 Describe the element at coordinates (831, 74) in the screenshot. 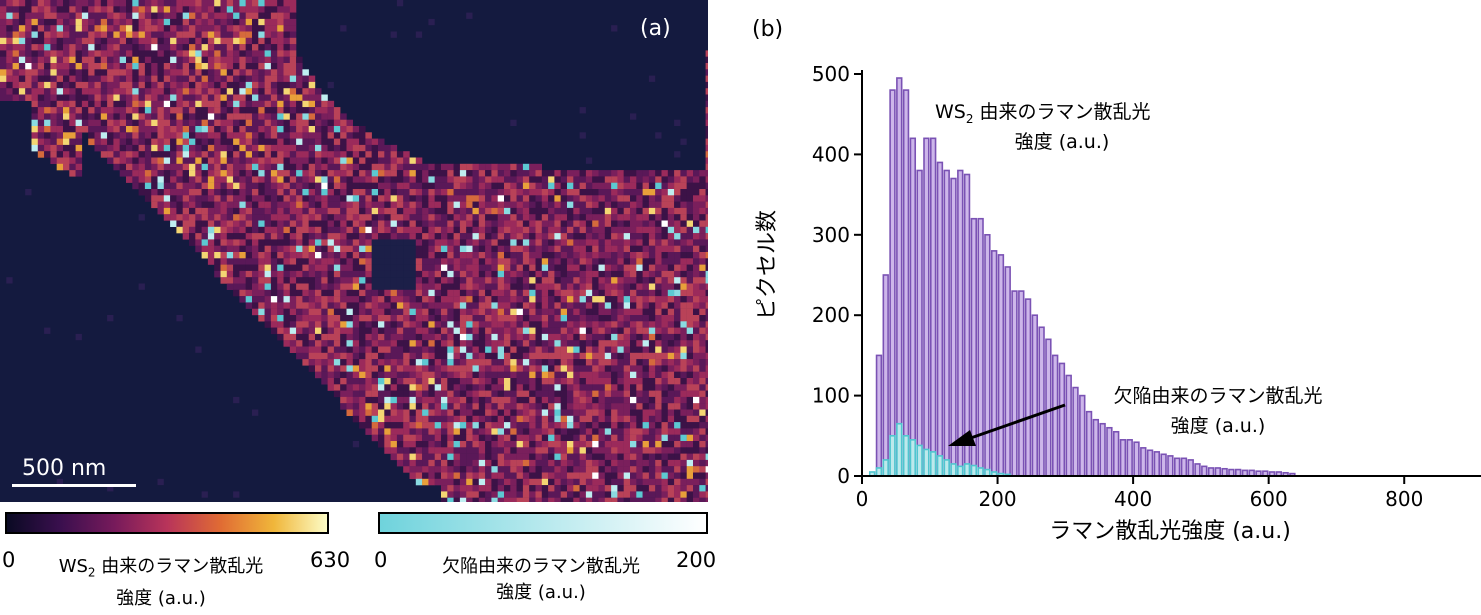

I see `y-tick-label: 500` at that location.